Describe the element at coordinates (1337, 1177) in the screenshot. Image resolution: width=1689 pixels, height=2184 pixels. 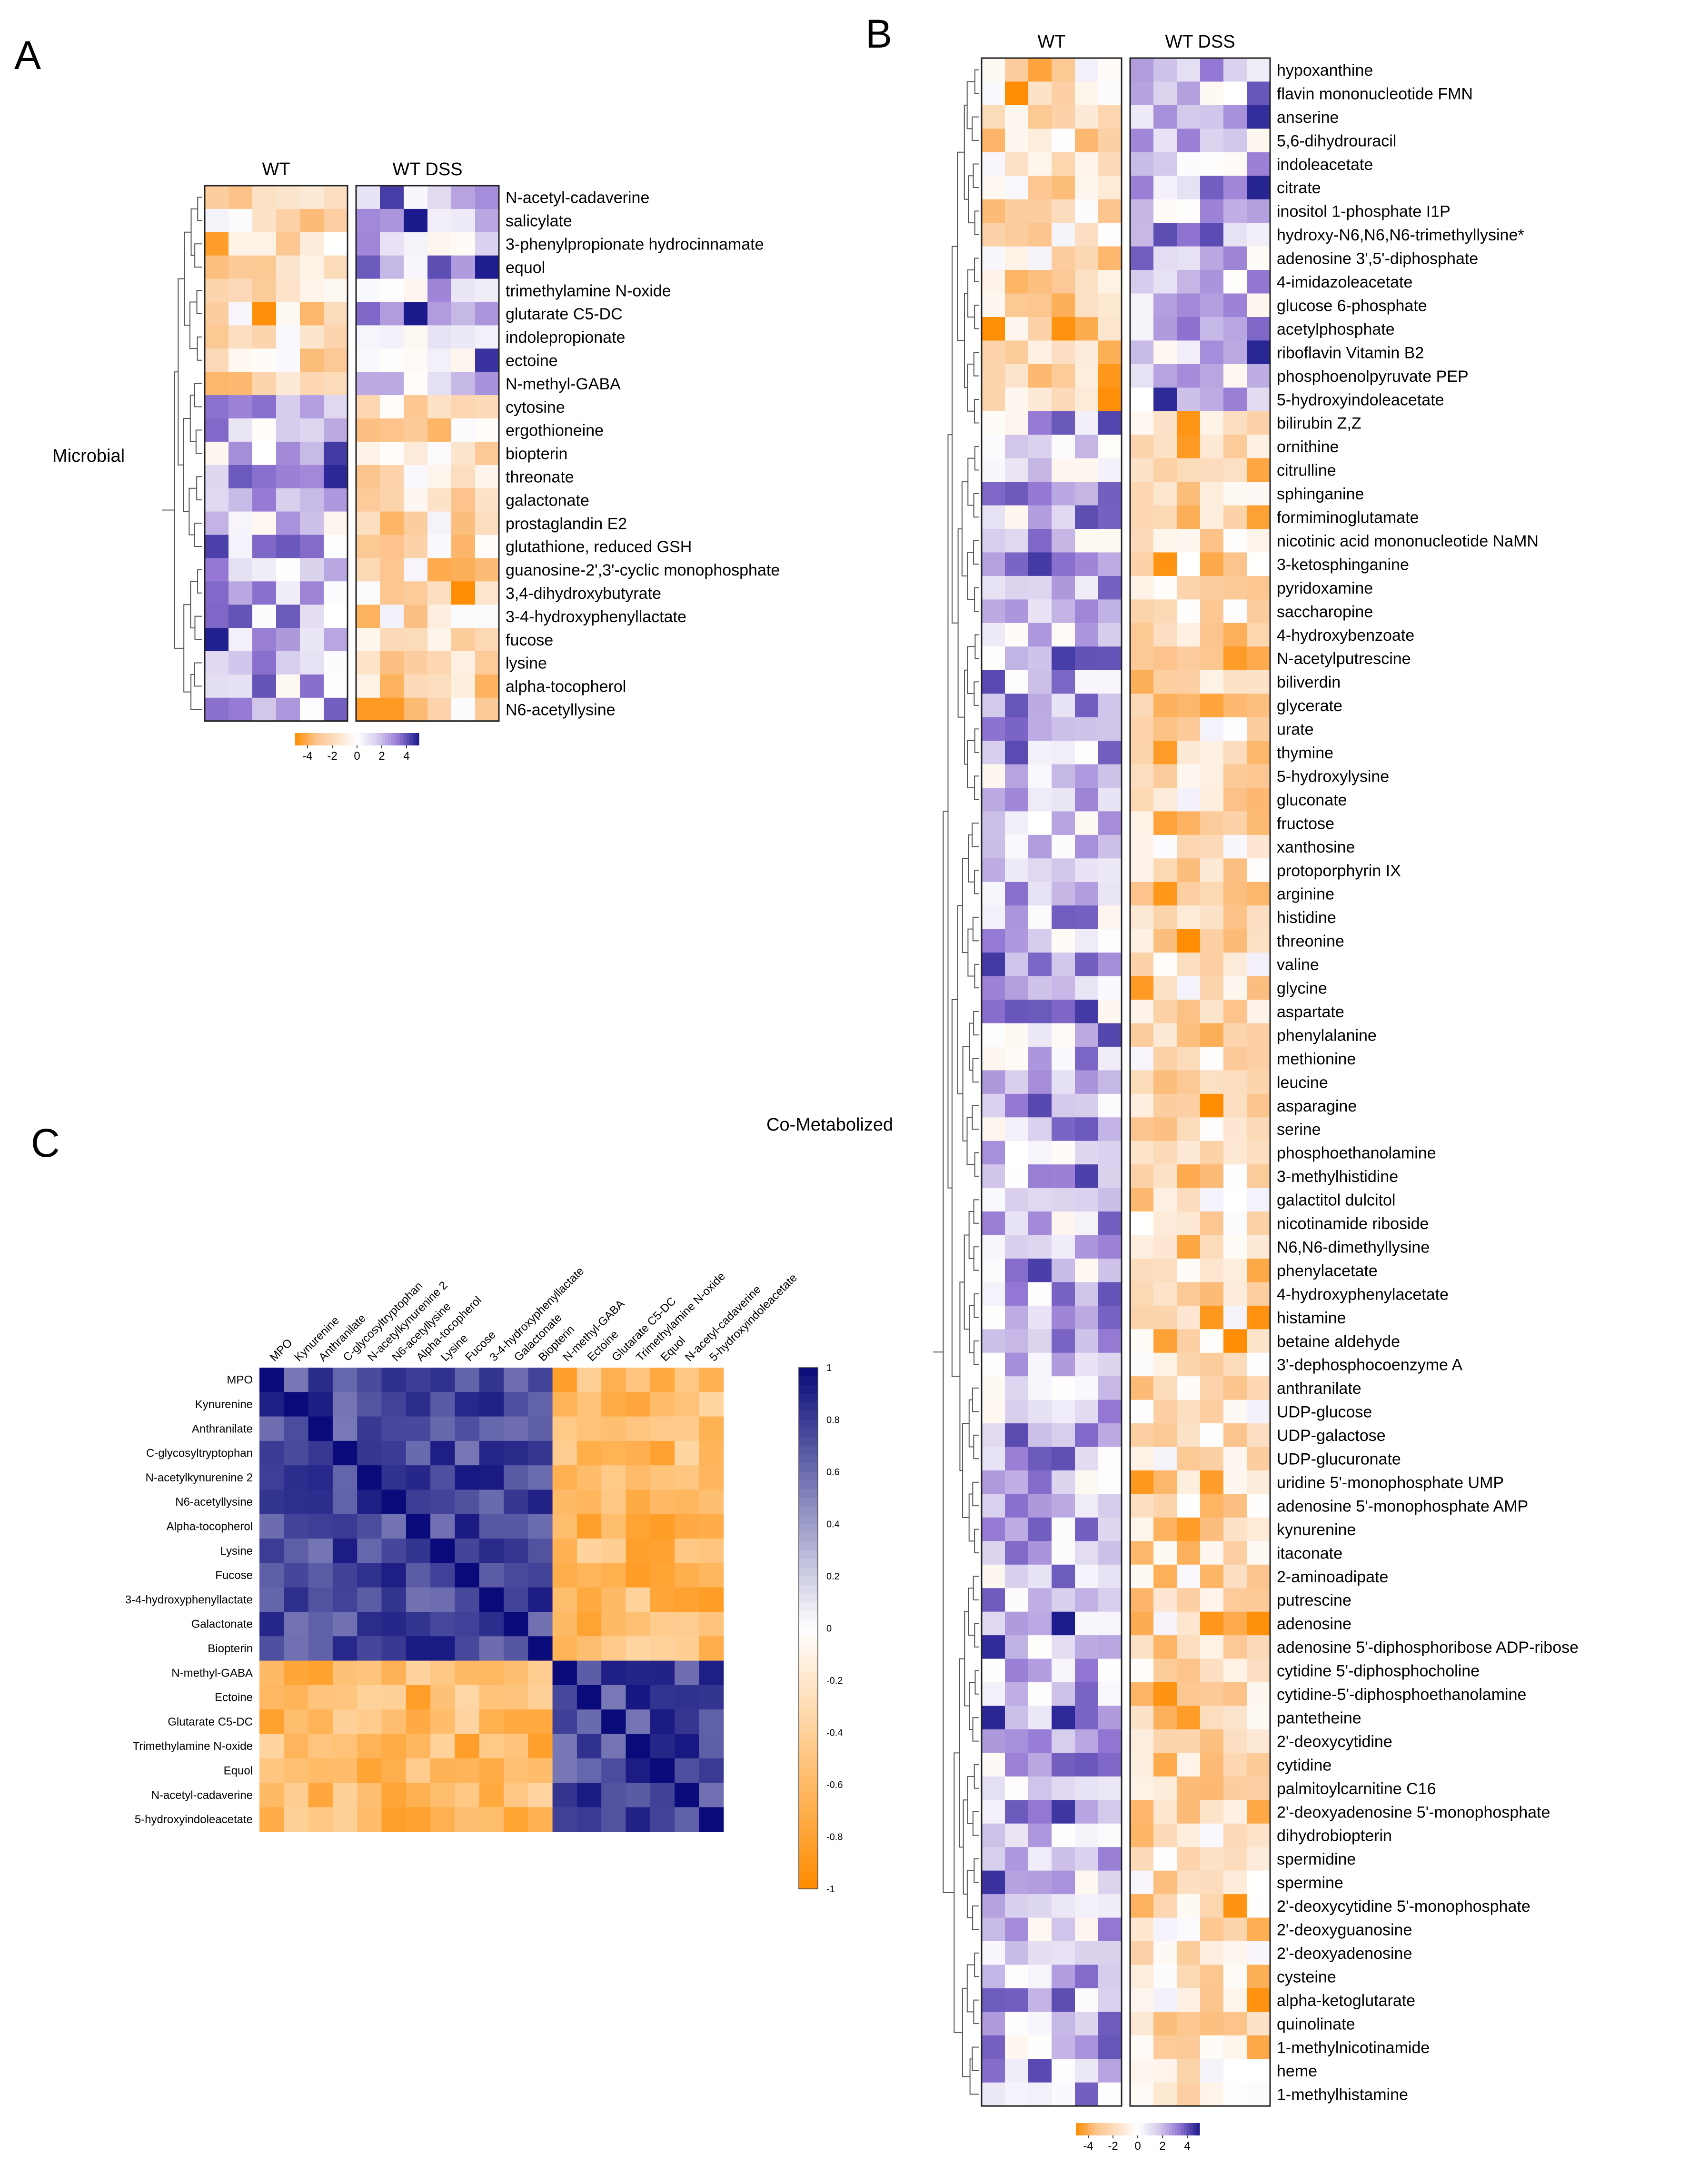
I see `row-label: 3-methylhistidine` at that location.